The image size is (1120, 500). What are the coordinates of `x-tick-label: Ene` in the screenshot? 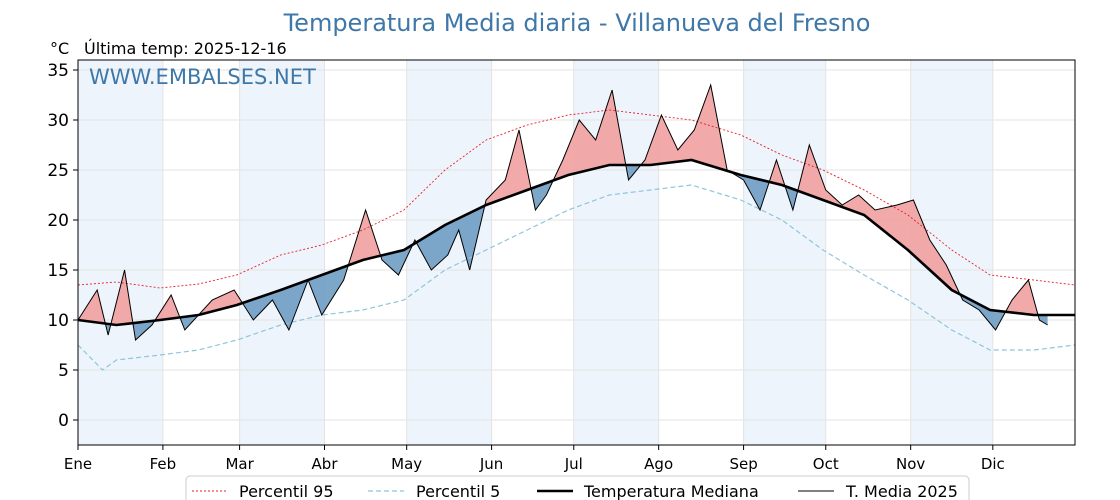 It's located at (78, 464).